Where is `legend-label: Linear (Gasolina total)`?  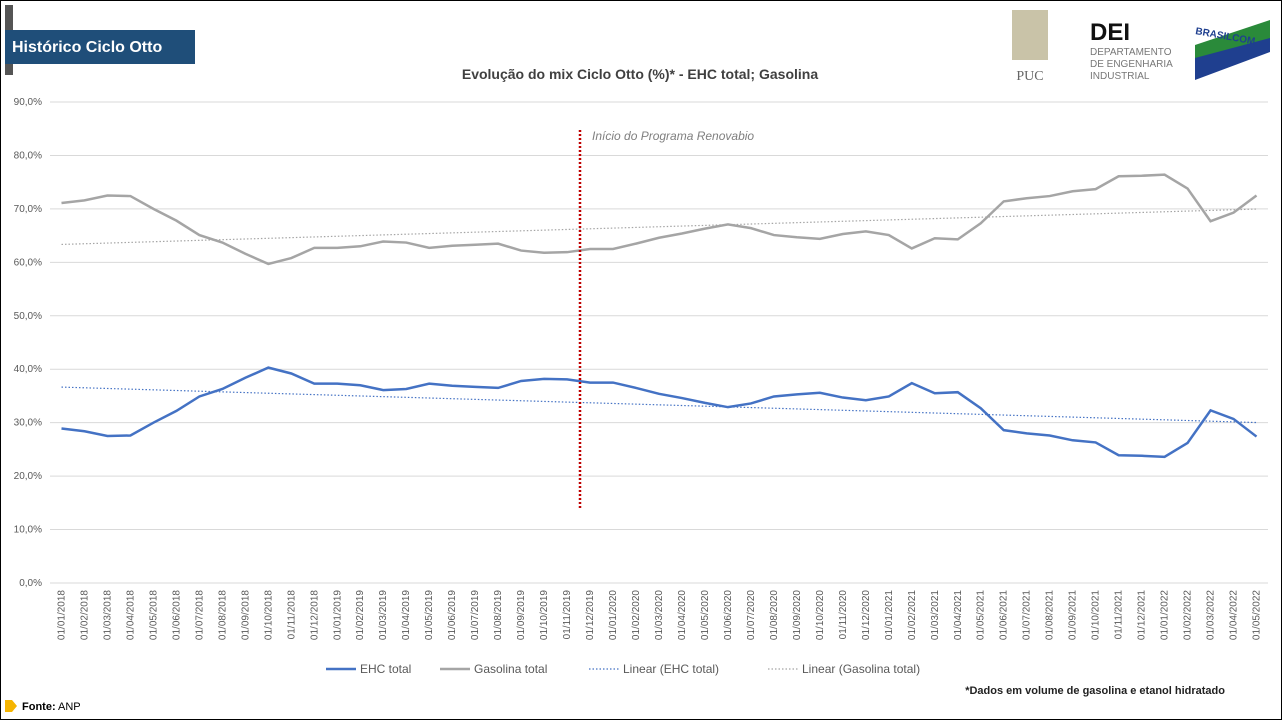 legend-label: Linear (Gasolina total) is located at coordinates (861, 669).